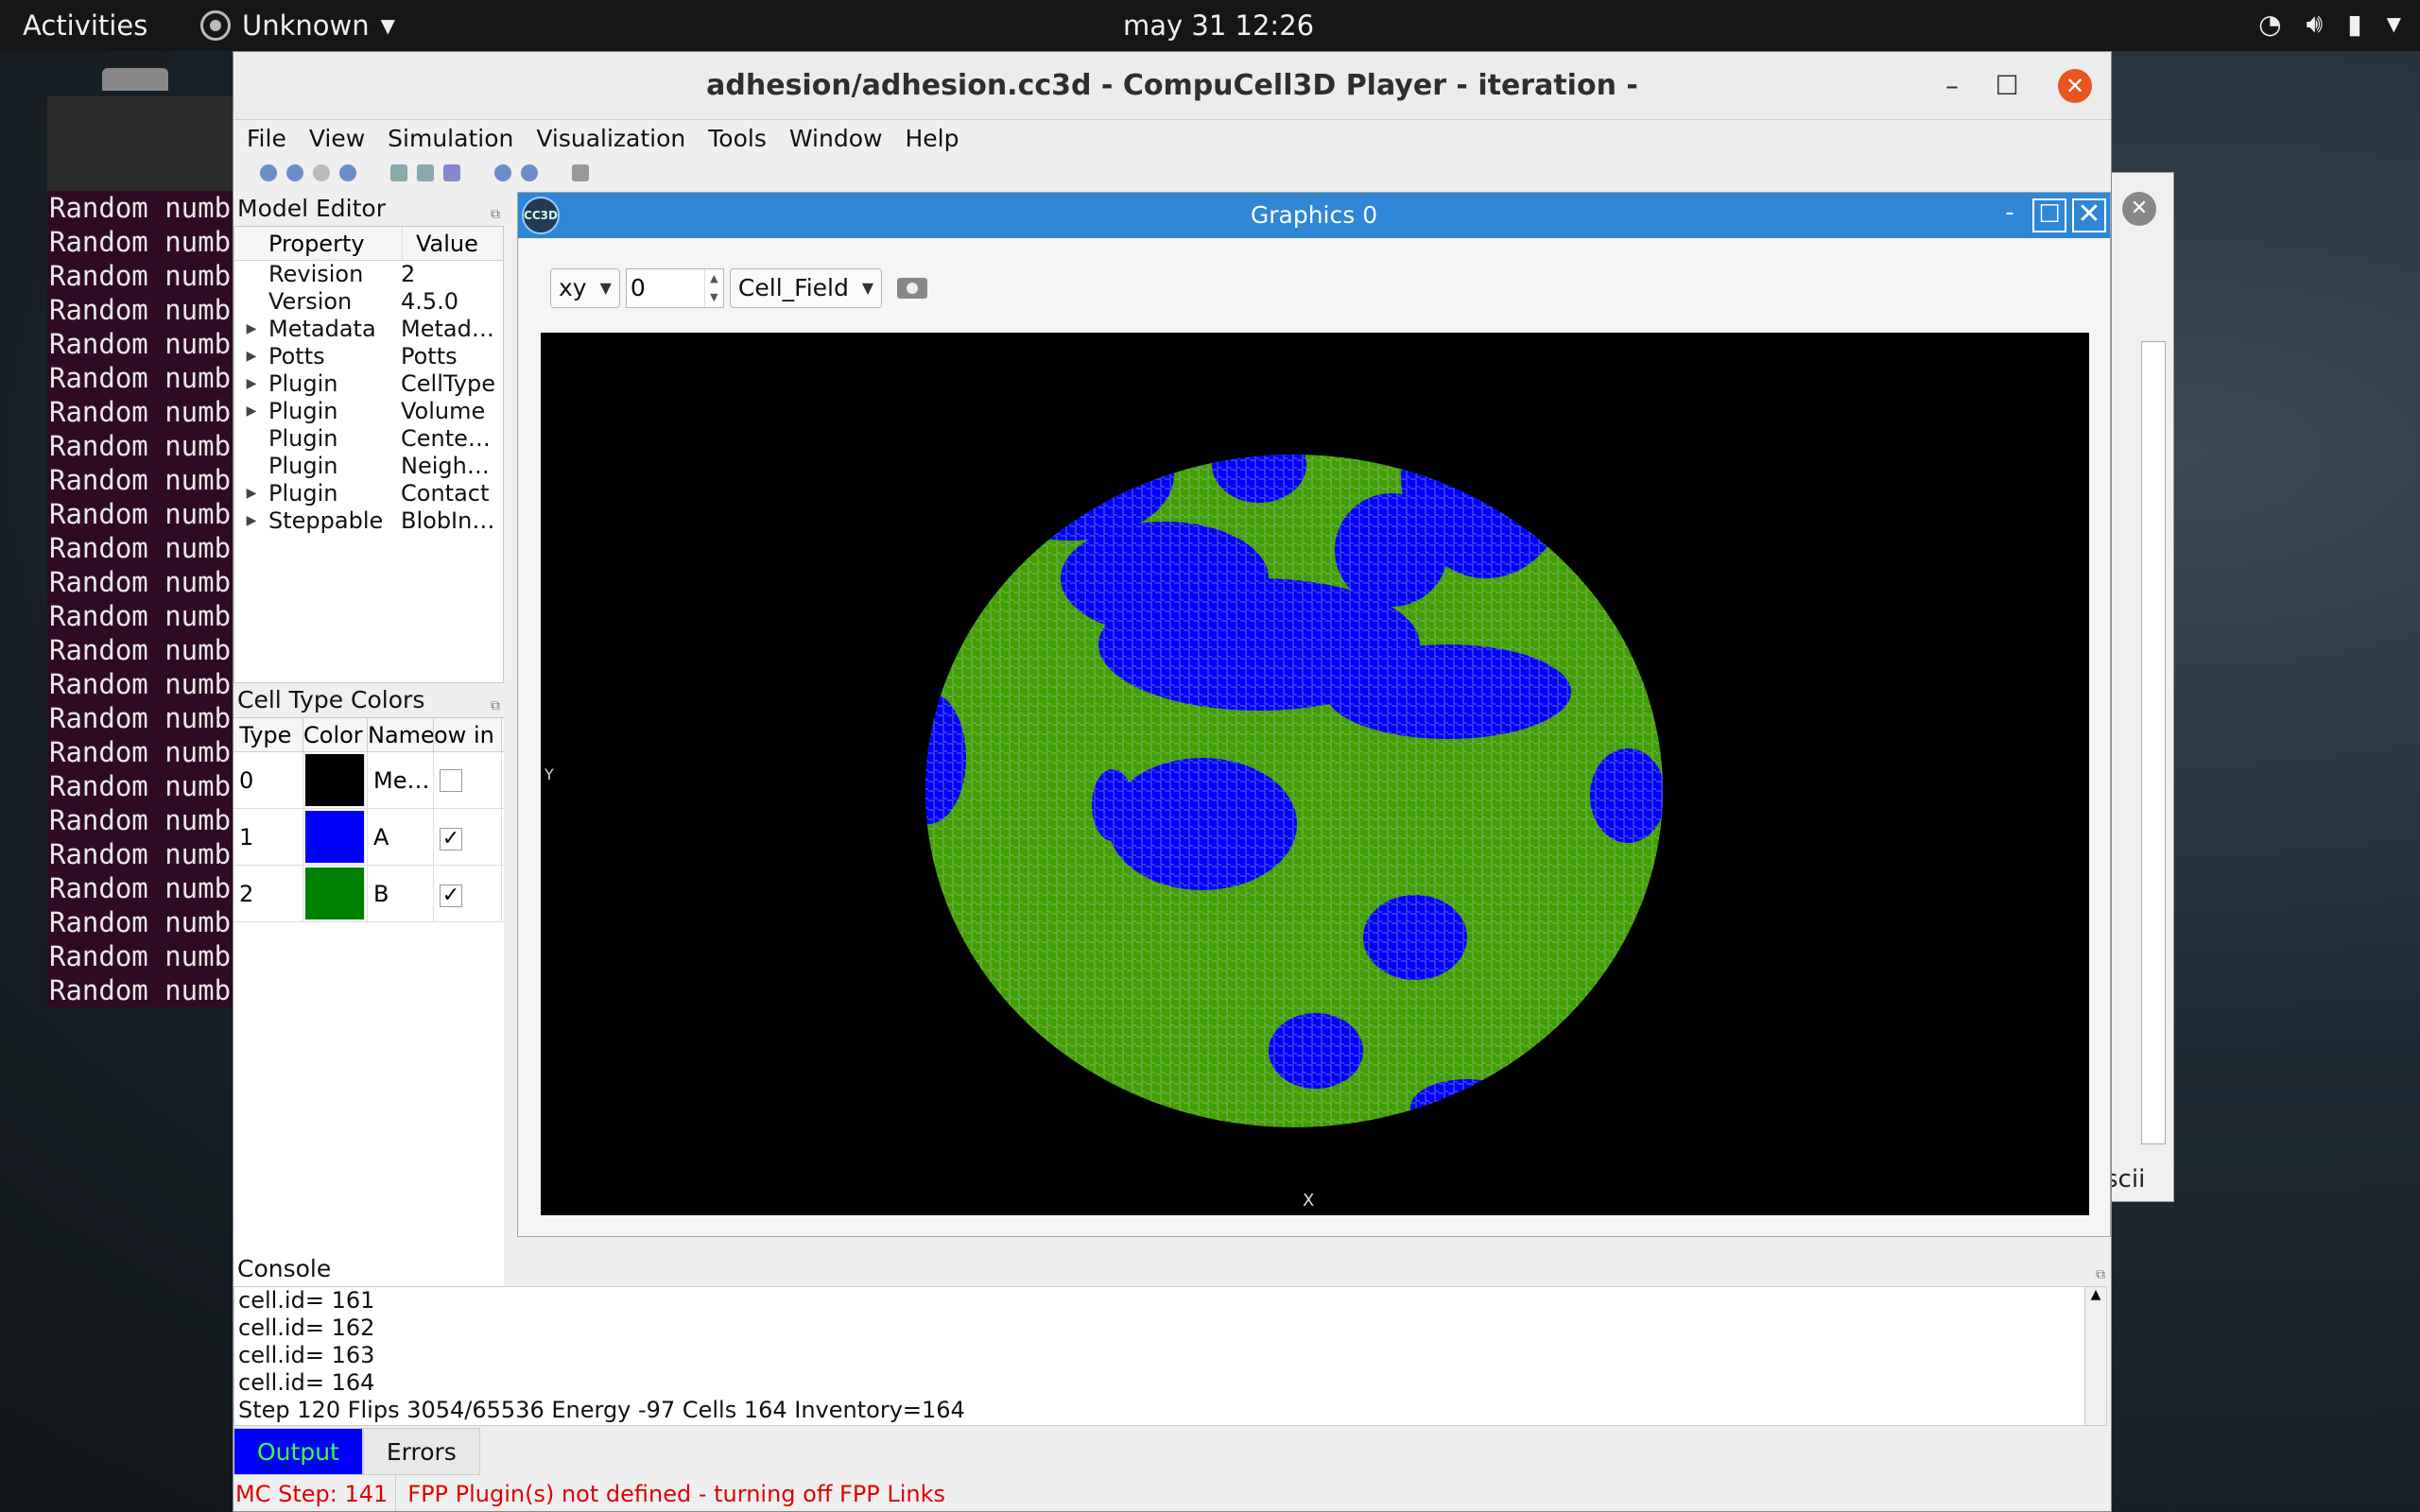 The height and width of the screenshot is (1512, 2420). I want to click on col-color: Color, so click(335, 734).